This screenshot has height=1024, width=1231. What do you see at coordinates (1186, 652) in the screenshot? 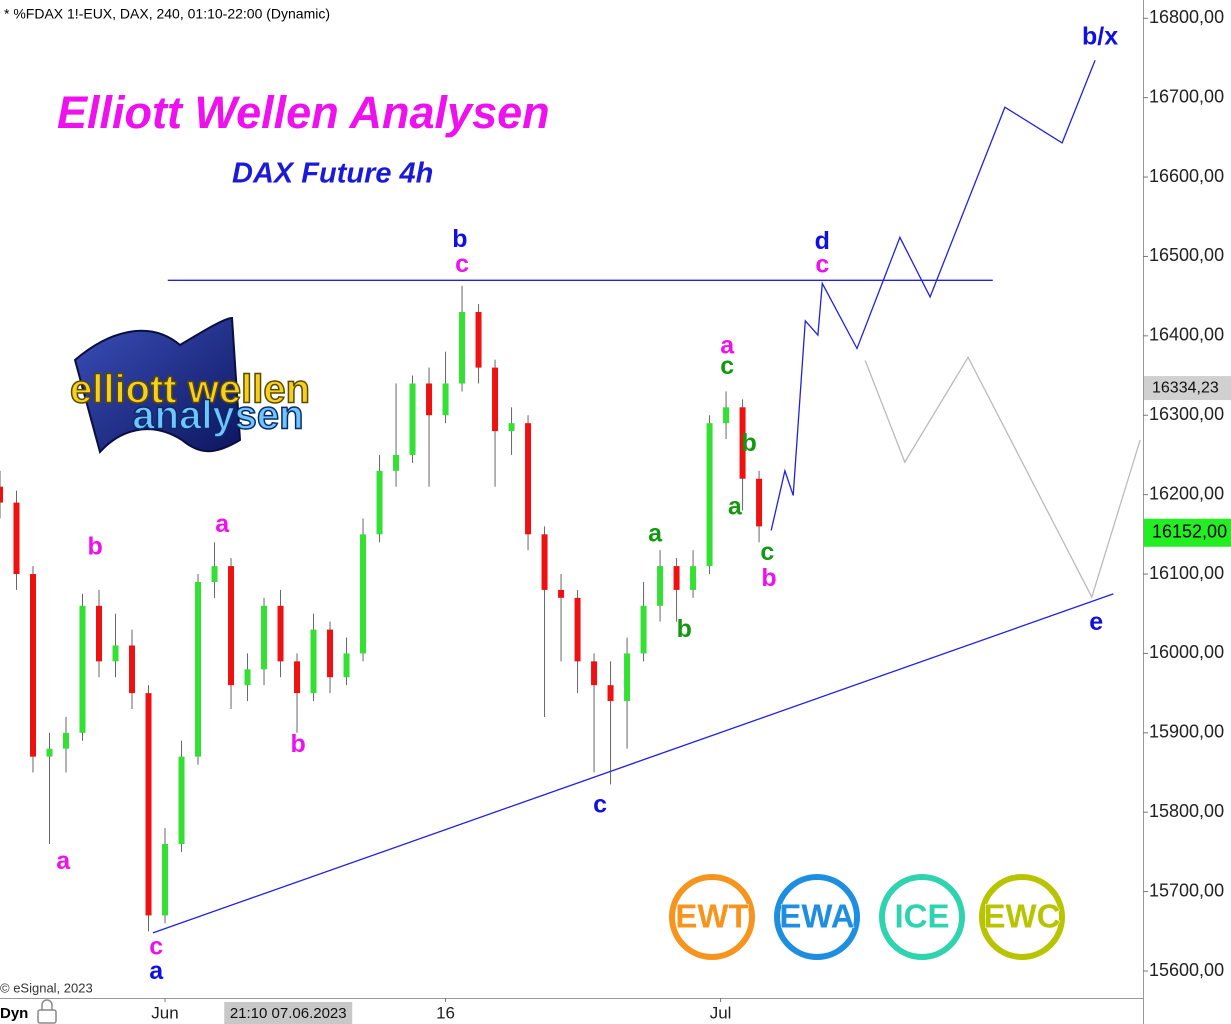
I see `y-tick-label: 16000,00` at bounding box center [1186, 652].